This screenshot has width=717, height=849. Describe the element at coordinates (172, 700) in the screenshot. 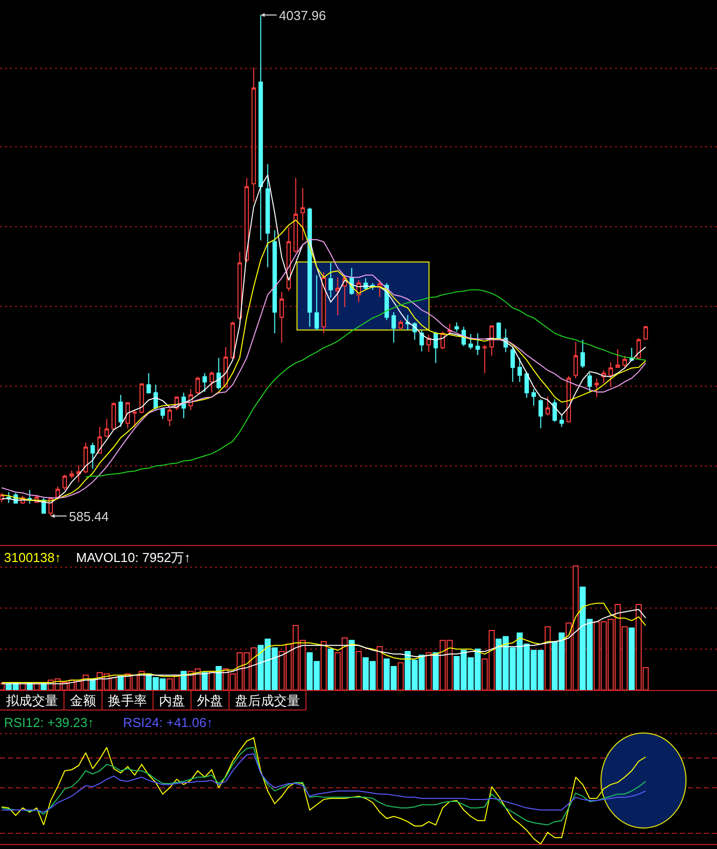

I see `text: 内盘` at that location.